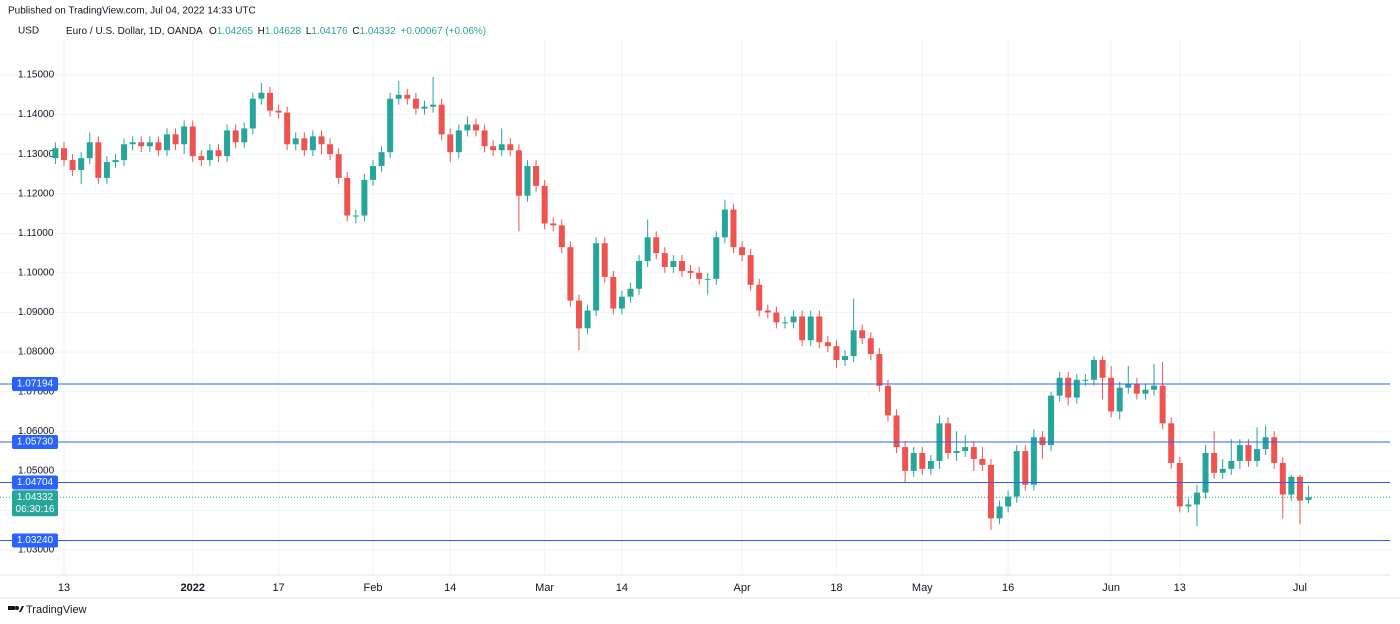  Describe the element at coordinates (355, 31) in the screenshot. I see `c-label: C` at that location.